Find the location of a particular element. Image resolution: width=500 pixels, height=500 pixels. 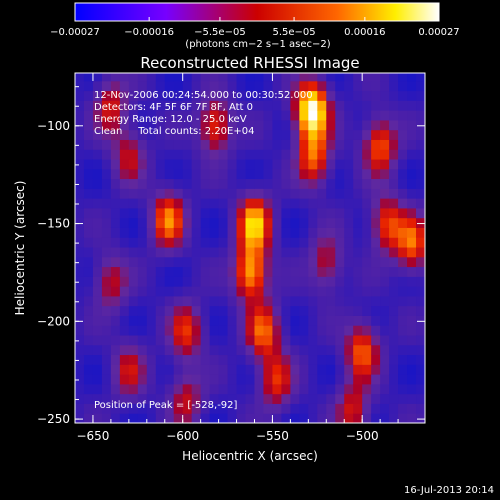

colorbar is located at coordinates (257, 12).